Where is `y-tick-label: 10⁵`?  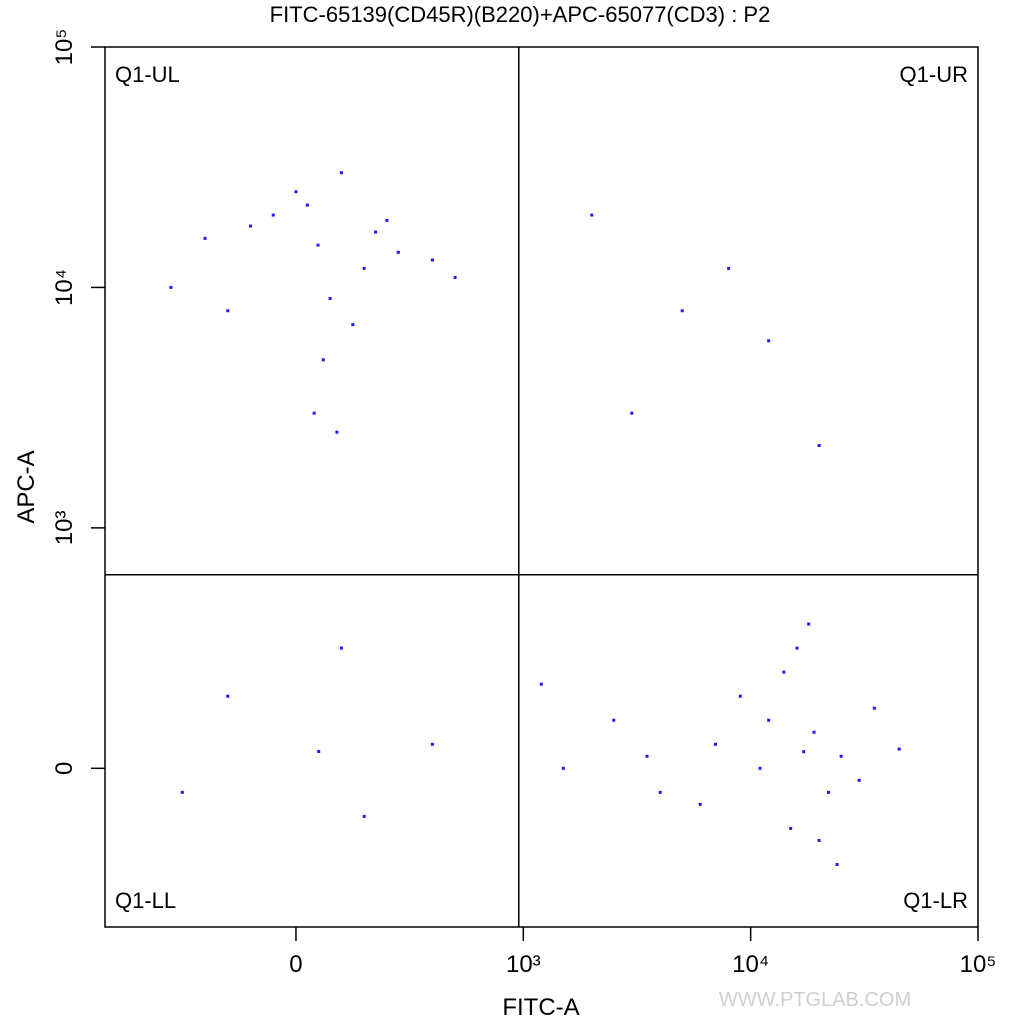 y-tick-label: 10⁵ is located at coordinates (64, 47).